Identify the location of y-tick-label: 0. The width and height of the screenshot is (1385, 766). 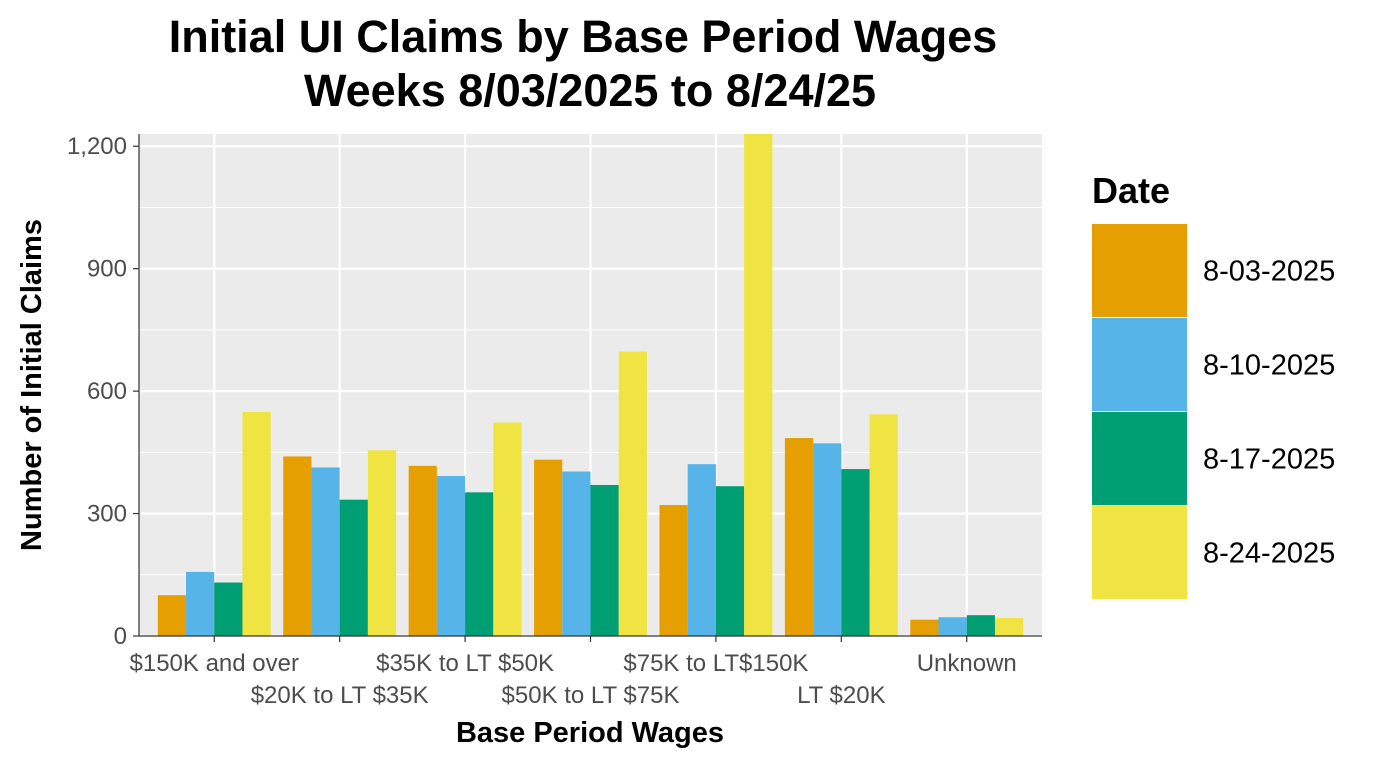
(120, 636).